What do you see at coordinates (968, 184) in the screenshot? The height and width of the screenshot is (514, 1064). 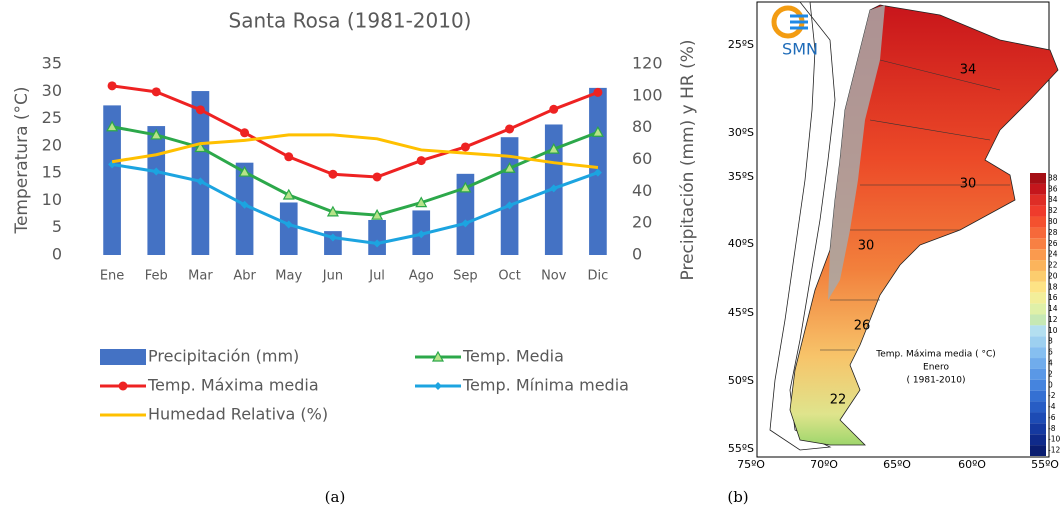 I see `contour-label: 30` at bounding box center [968, 184].